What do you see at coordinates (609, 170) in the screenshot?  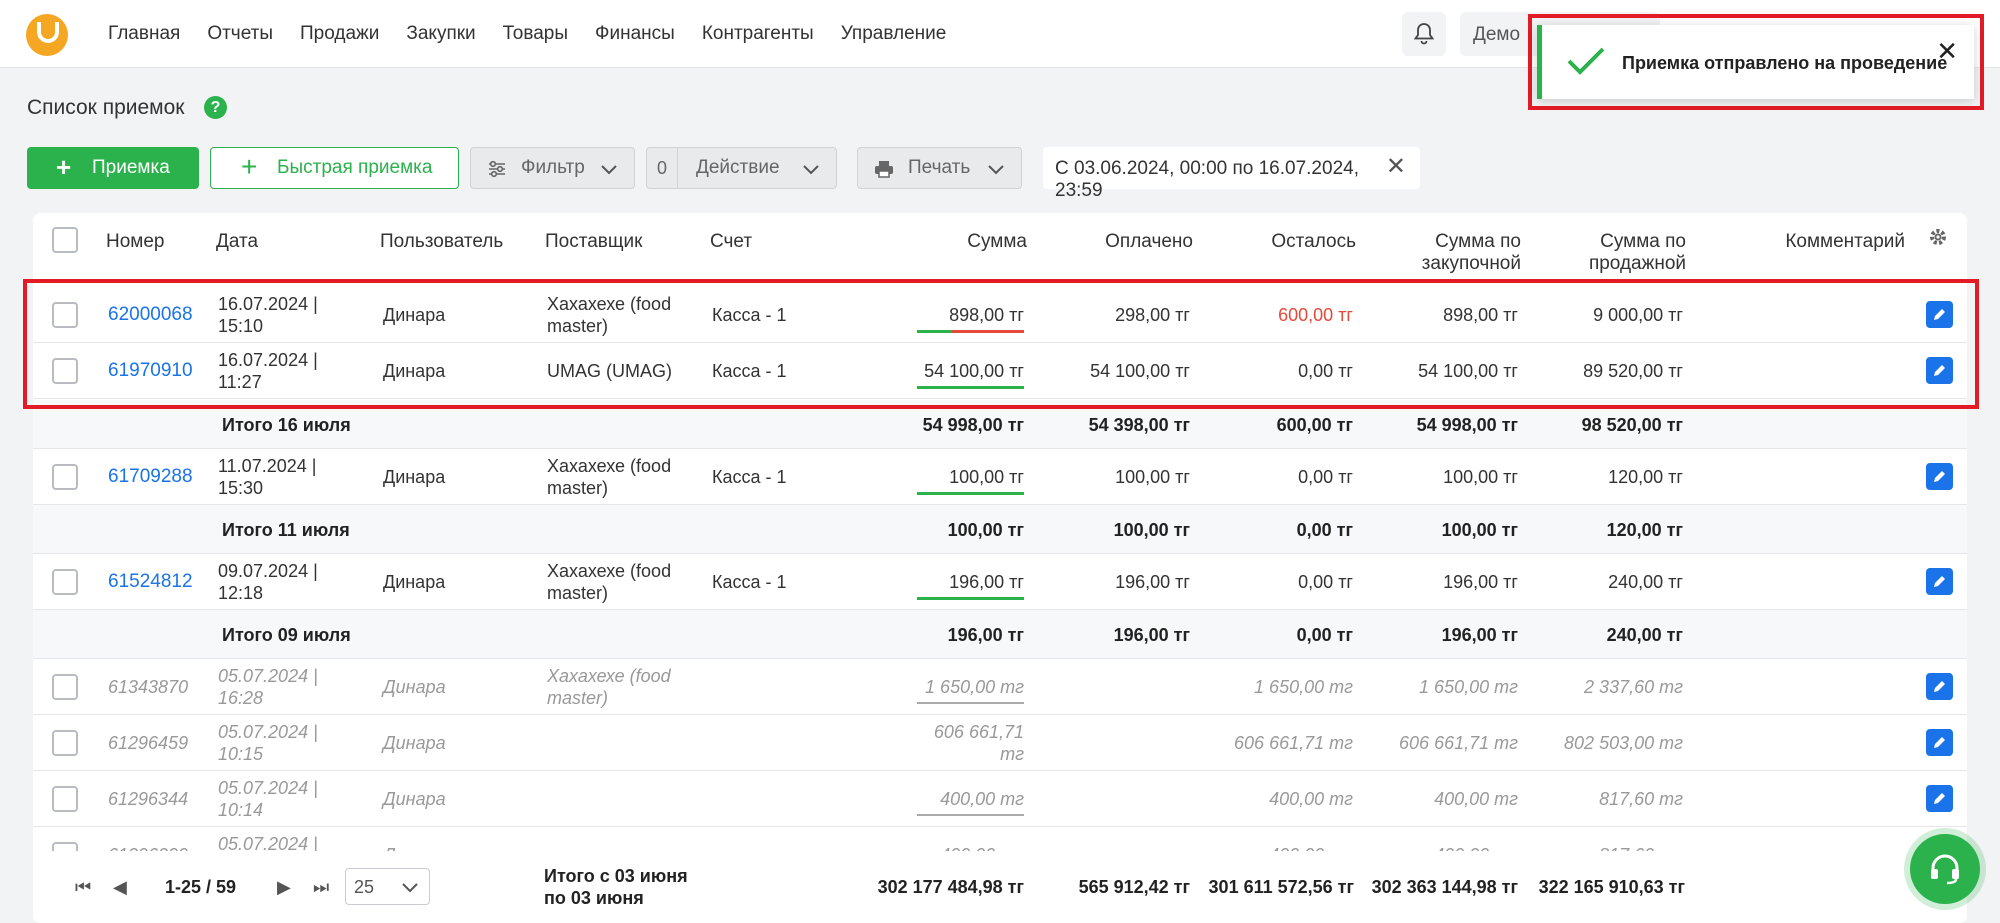 I see `chevron-down-icon` at bounding box center [609, 170].